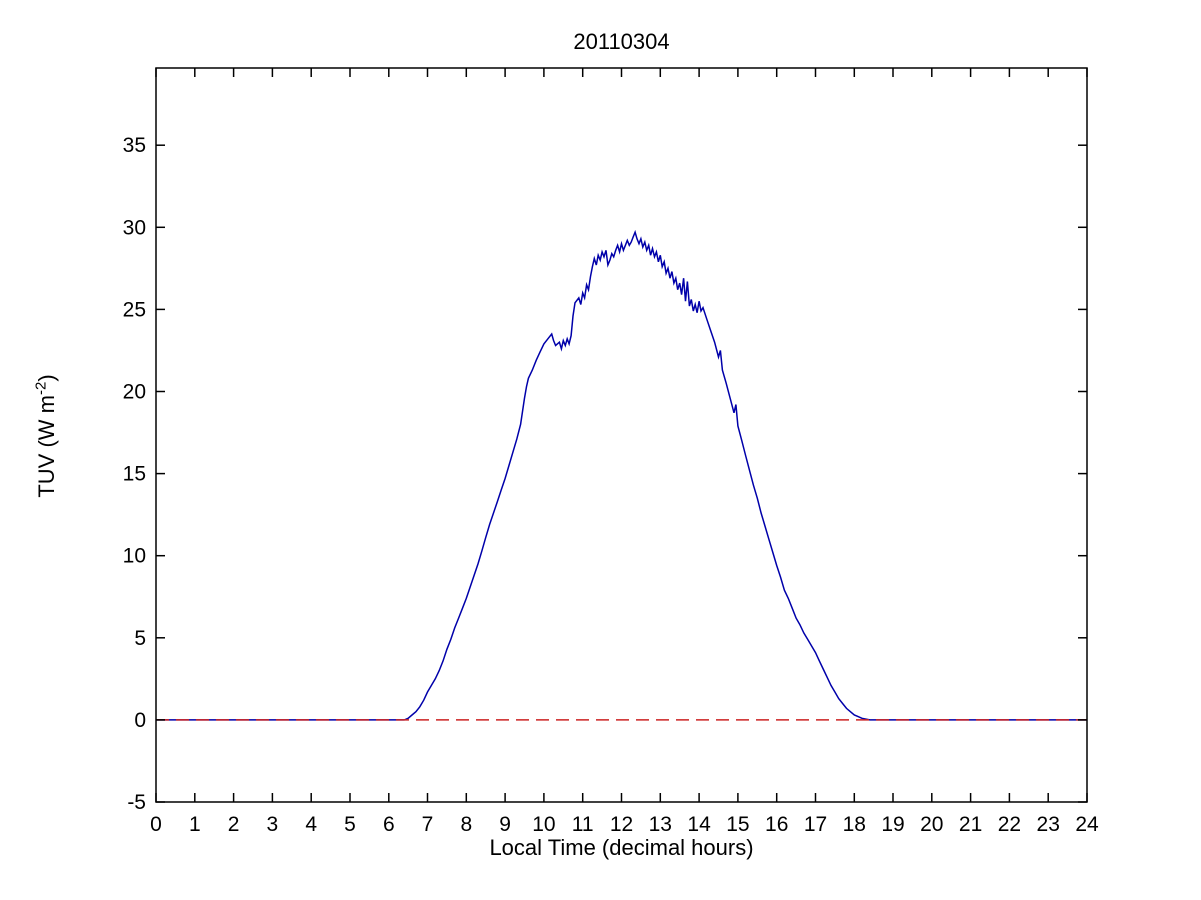 The height and width of the screenshot is (900, 1201). What do you see at coordinates (699, 824) in the screenshot?
I see `x-tick-label: 14` at bounding box center [699, 824].